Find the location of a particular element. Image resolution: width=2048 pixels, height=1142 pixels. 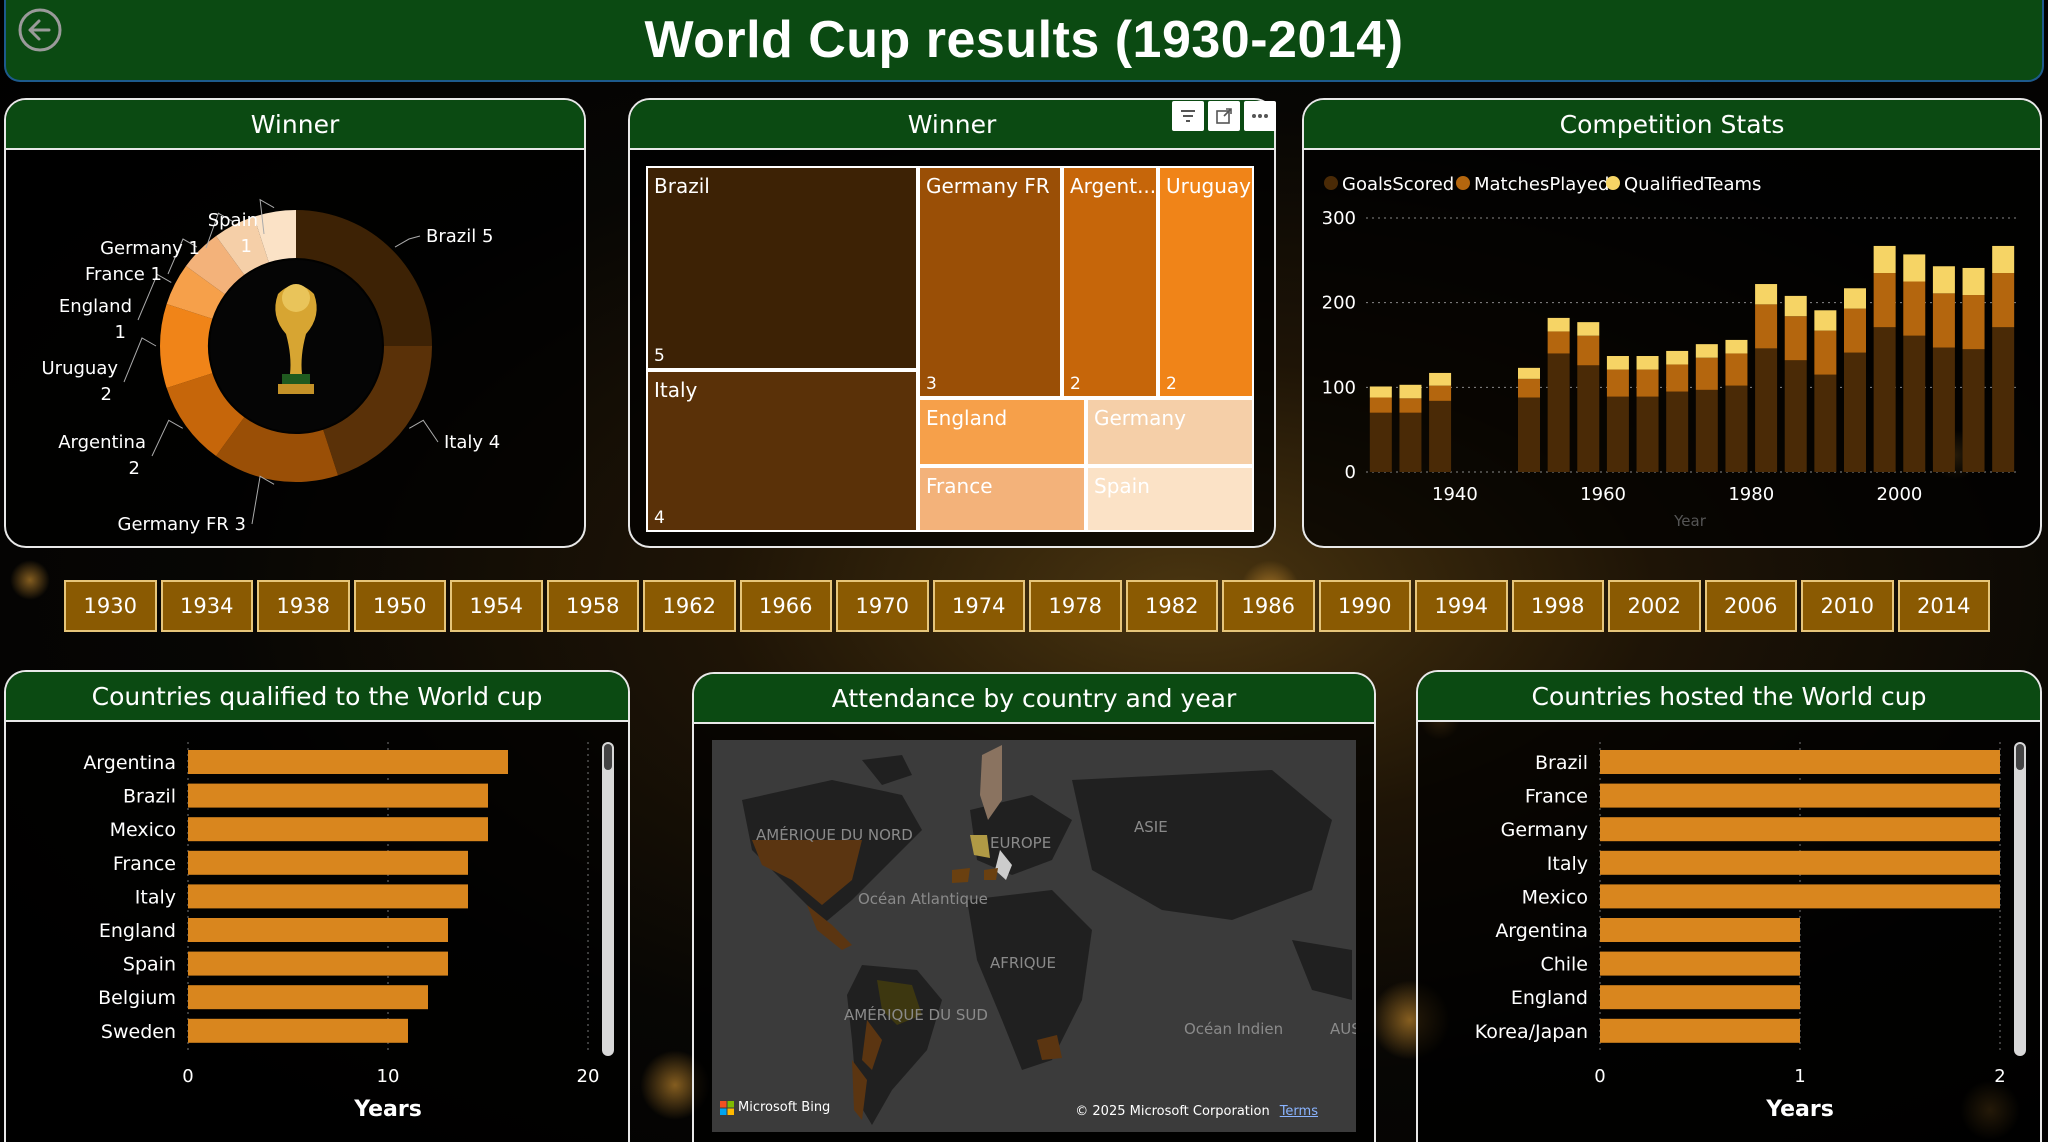

donut-slice-spain is located at coordinates (274, 236).